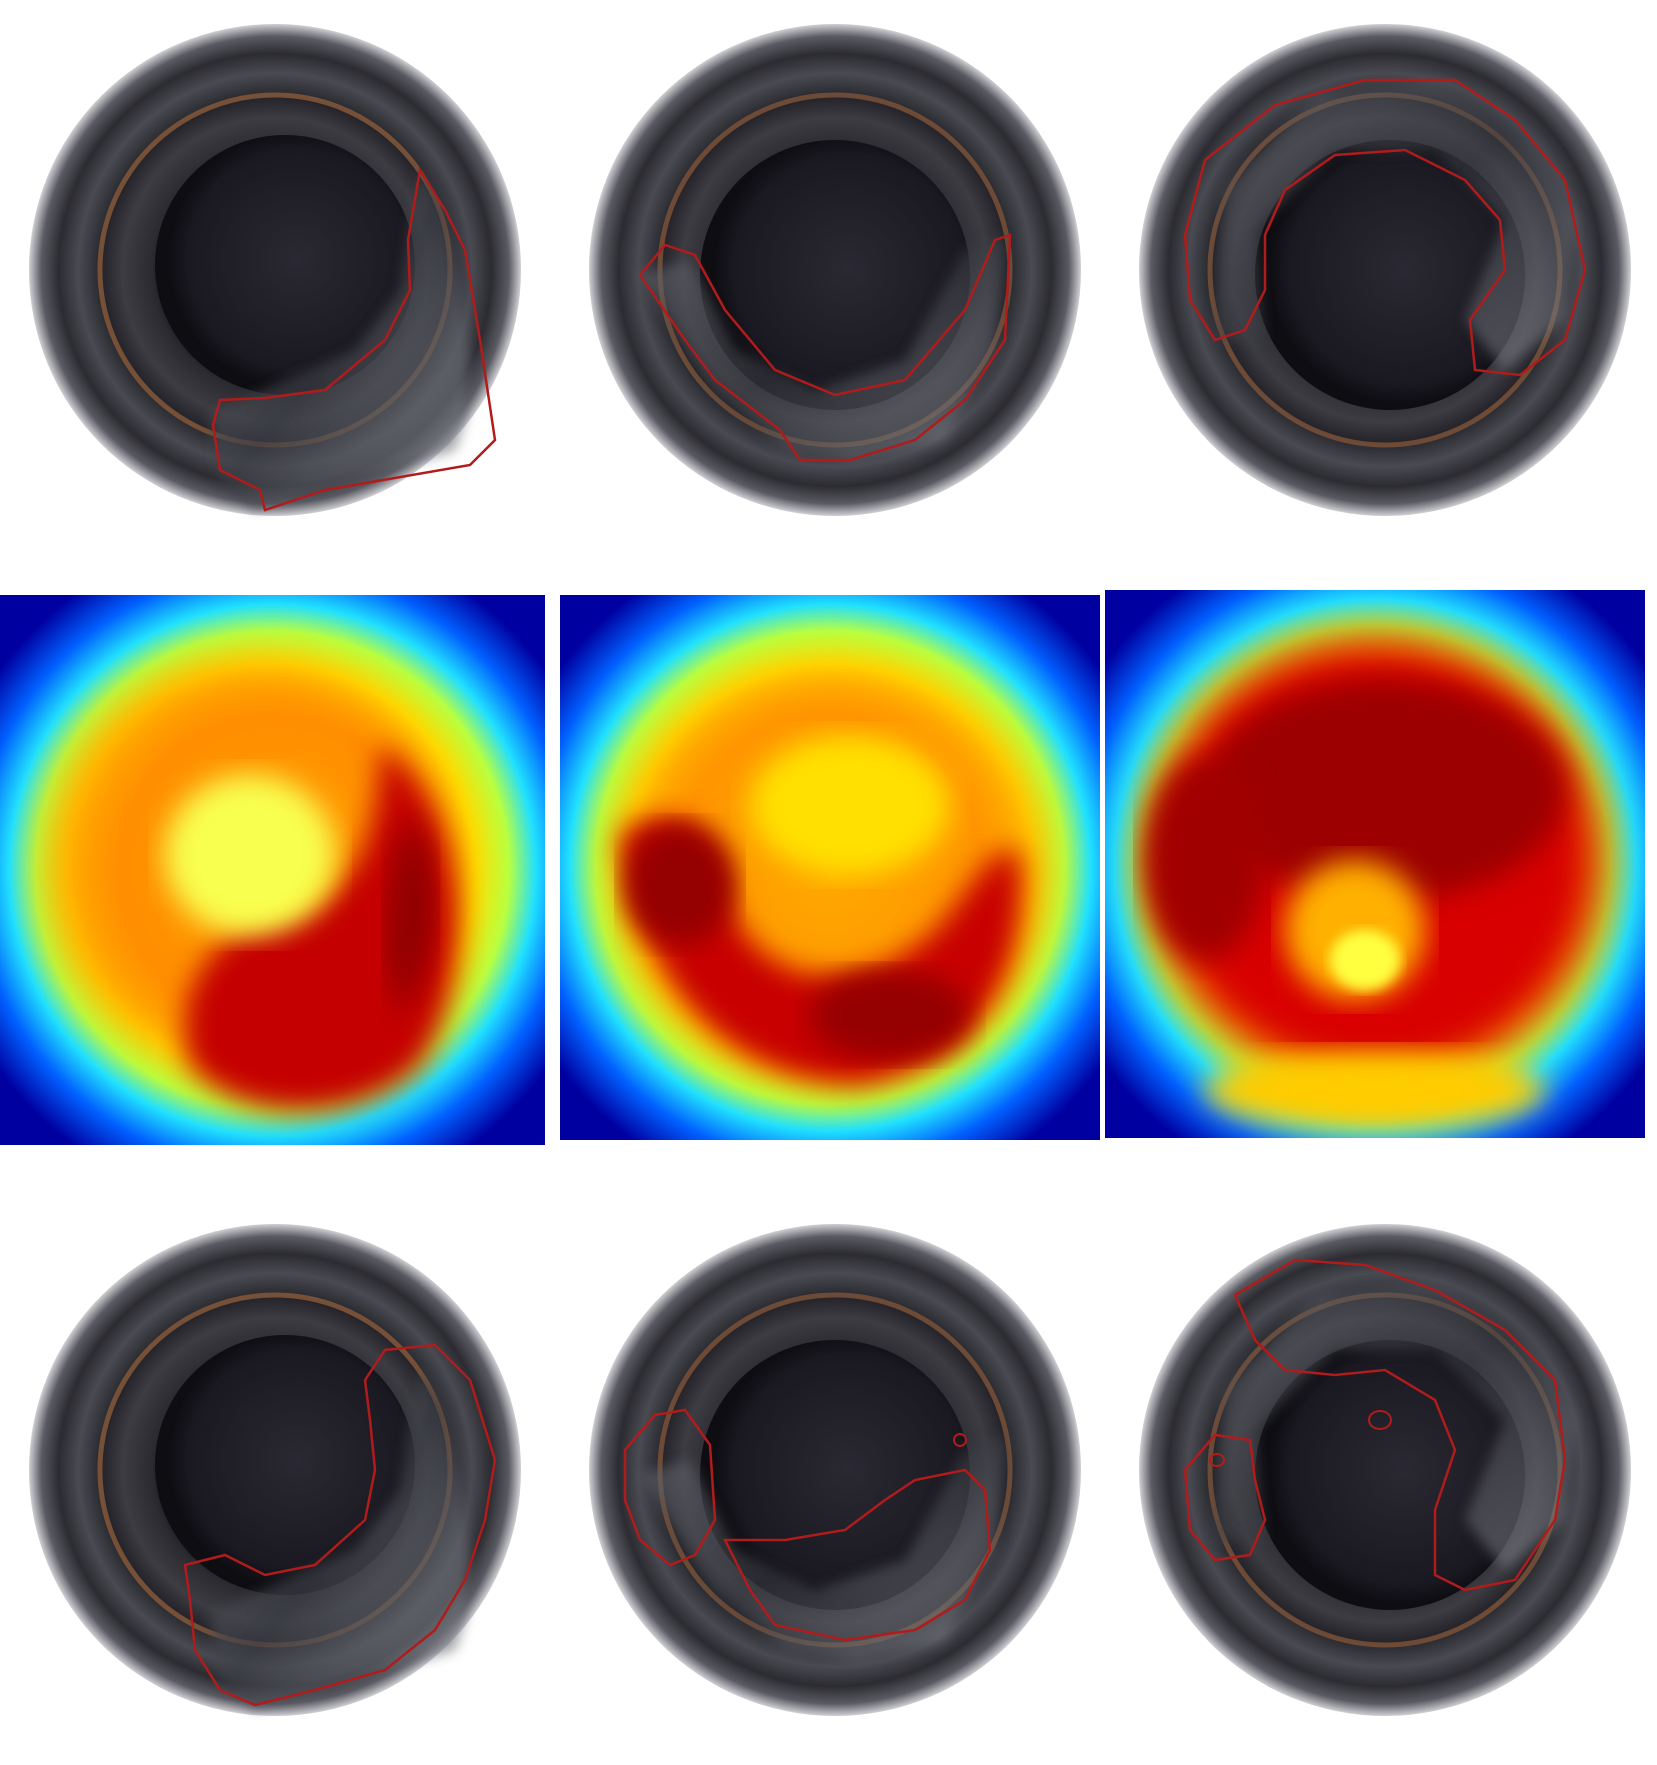  I want to click on heat-cool-spot, so click(1365, 960).